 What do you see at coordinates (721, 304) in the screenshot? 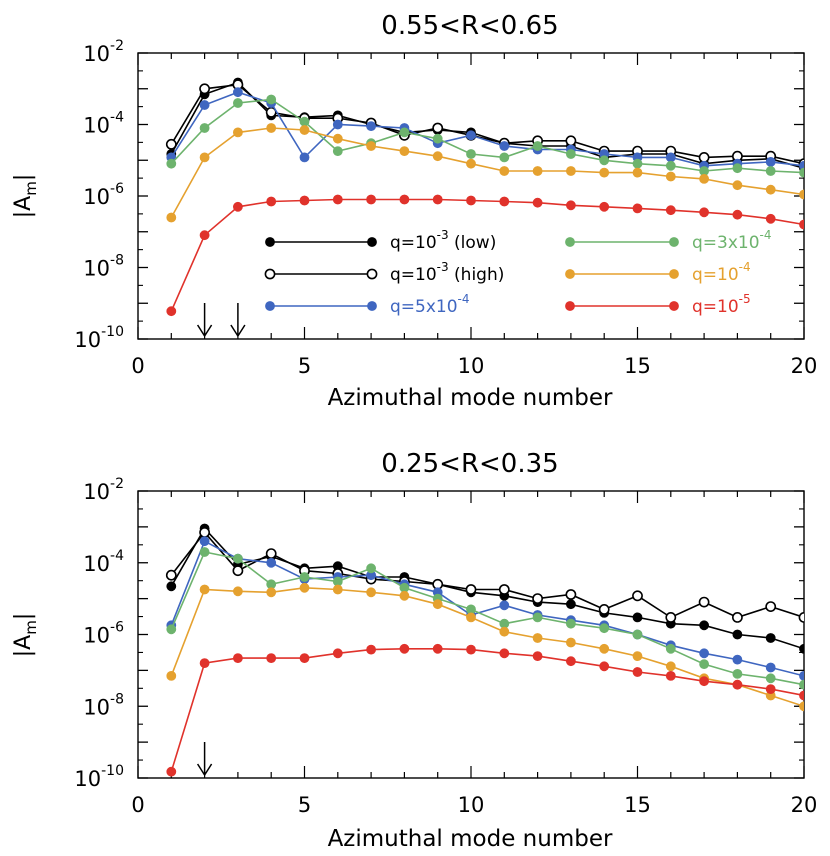
I see `legend-label: q=10-5` at bounding box center [721, 304].